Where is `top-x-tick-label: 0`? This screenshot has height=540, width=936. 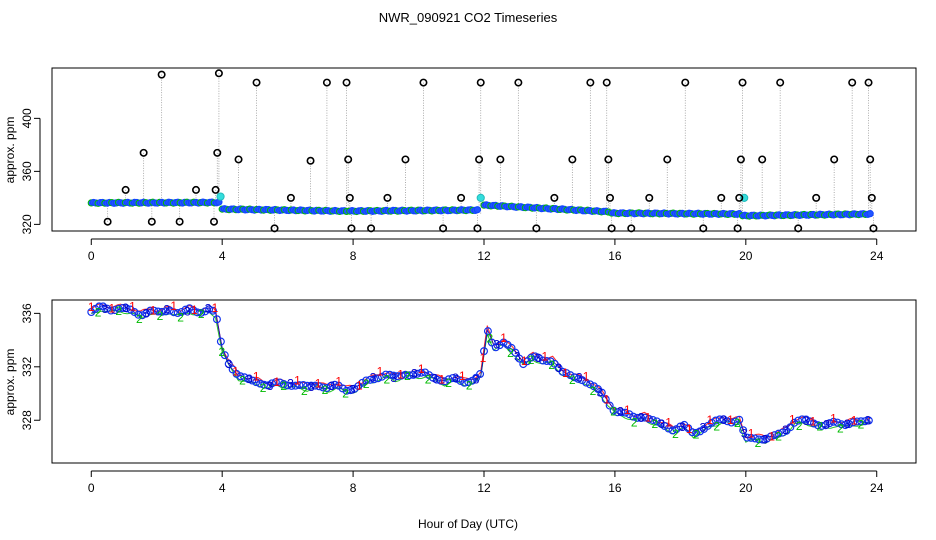
top-x-tick-label: 0 is located at coordinates (91, 256).